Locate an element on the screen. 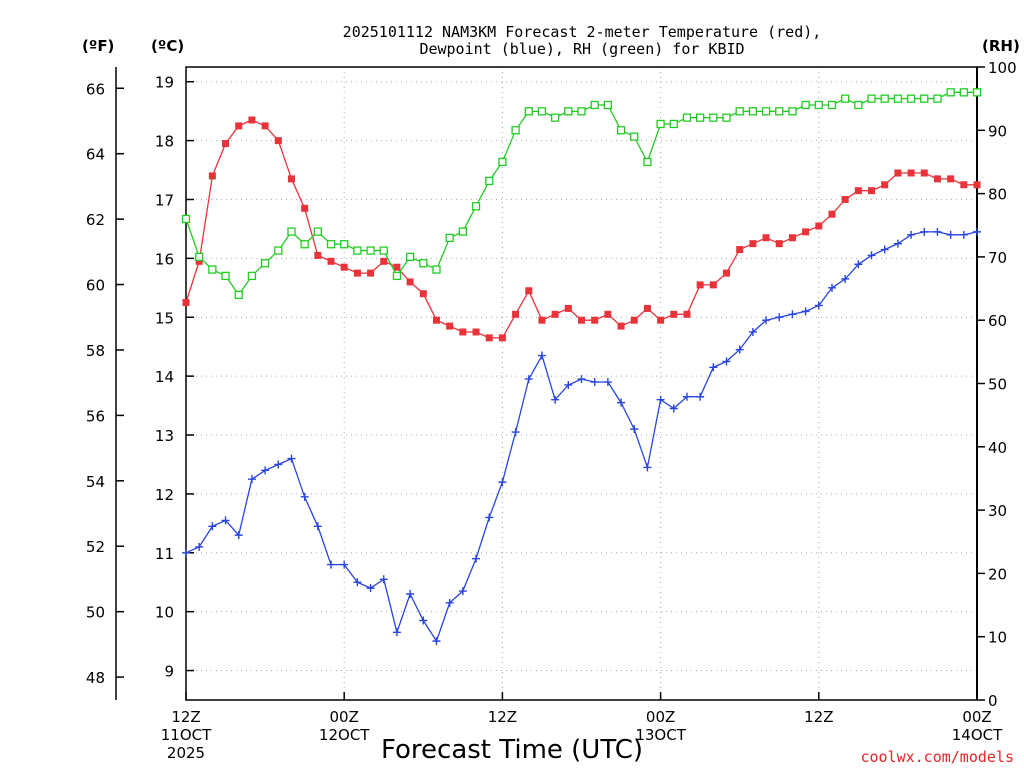 The height and width of the screenshot is (768, 1024). celsius-tick-label: 16 is located at coordinates (164, 259).